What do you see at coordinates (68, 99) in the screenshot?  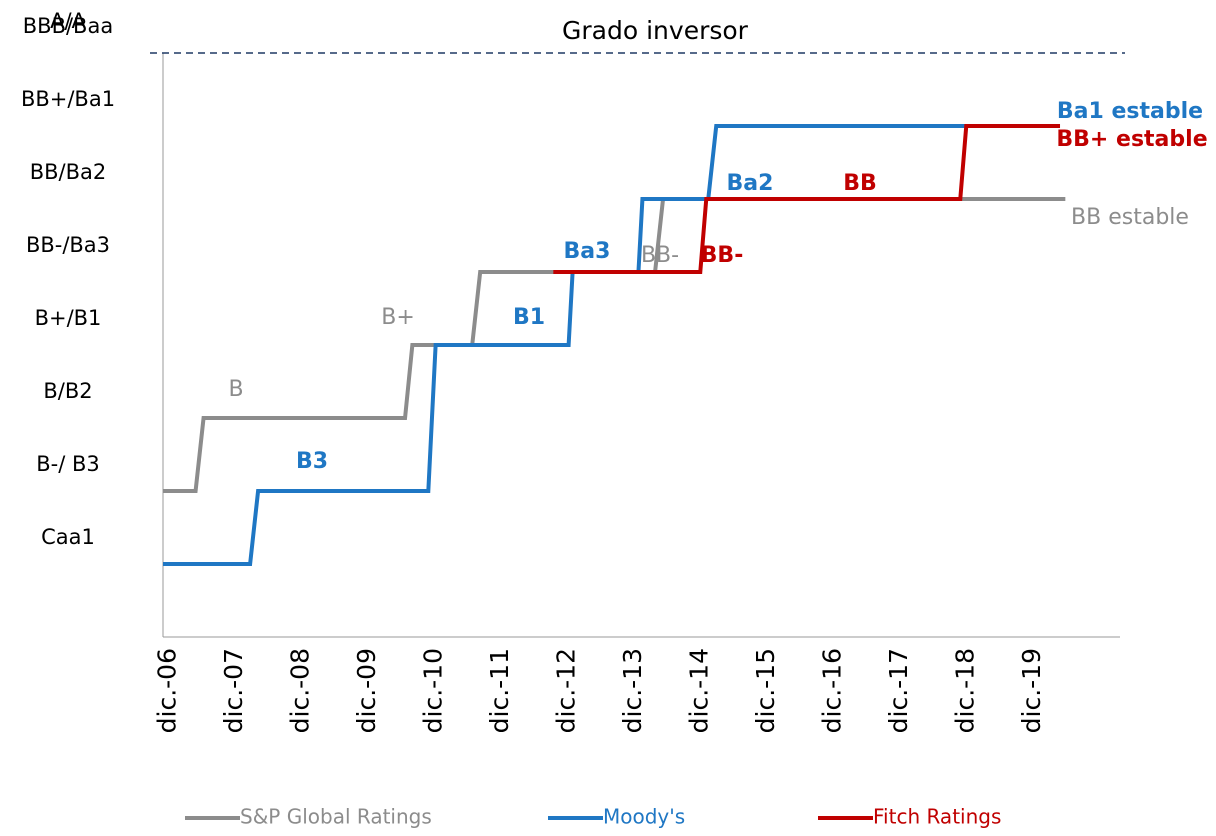 I see `y-tick-label: BB+/Ba1` at bounding box center [68, 99].